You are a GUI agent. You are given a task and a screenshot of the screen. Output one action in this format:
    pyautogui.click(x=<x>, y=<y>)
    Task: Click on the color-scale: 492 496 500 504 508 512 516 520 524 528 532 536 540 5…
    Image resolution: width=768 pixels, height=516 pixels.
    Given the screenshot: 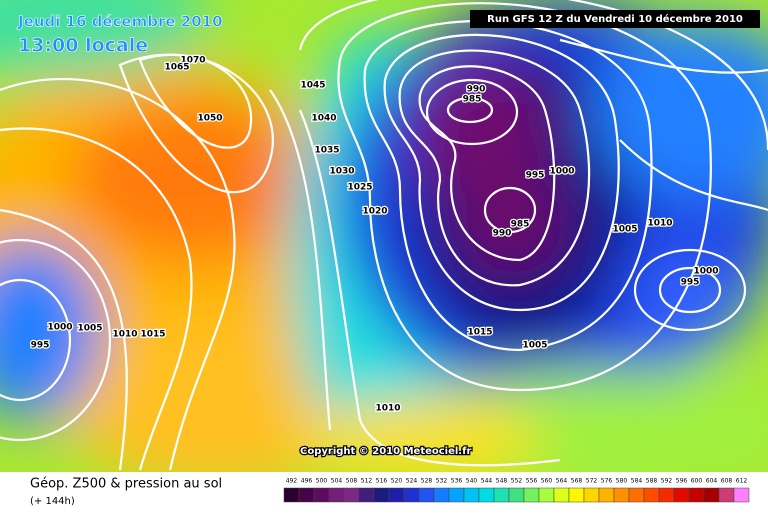 What is the action you would take?
    pyautogui.click(x=516, y=490)
    